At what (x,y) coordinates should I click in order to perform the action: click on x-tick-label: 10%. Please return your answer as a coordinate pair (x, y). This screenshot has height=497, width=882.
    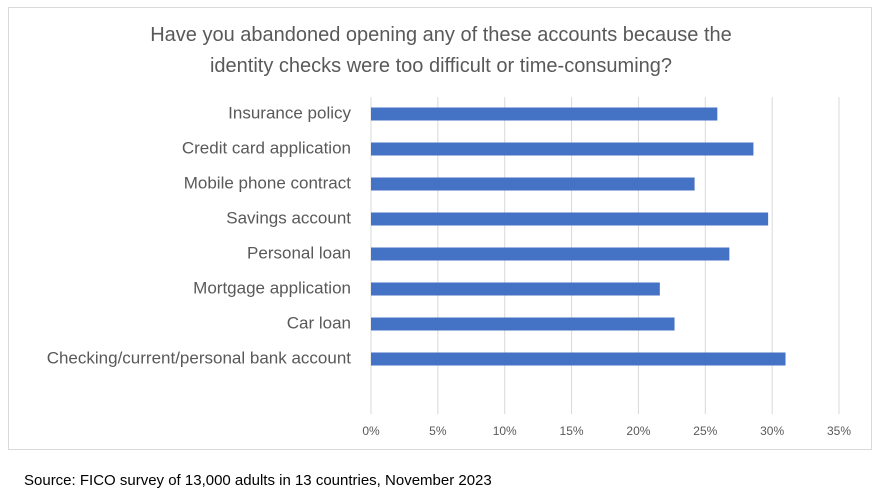
    Looking at the image, I should click on (505, 431).